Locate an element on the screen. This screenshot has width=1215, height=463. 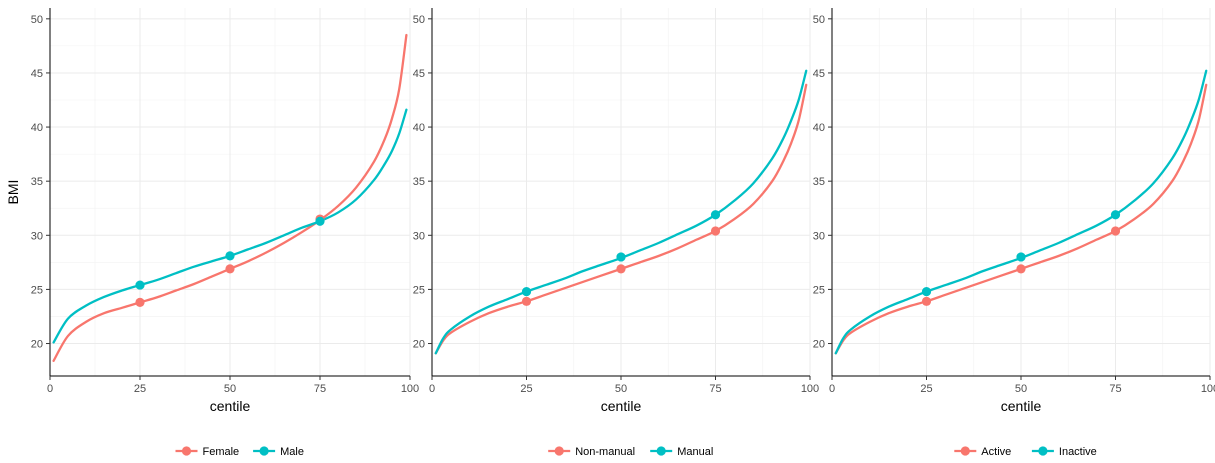
legend: Non-manual Manual is located at coordinates (630, 452).